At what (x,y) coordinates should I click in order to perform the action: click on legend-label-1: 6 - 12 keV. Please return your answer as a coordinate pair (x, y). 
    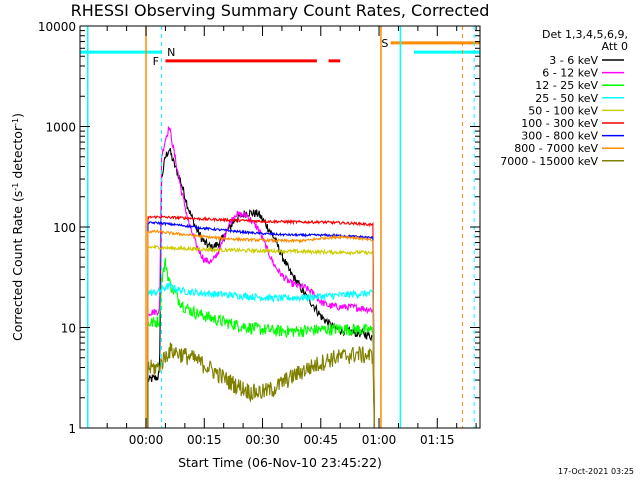
    Looking at the image, I should click on (570, 73).